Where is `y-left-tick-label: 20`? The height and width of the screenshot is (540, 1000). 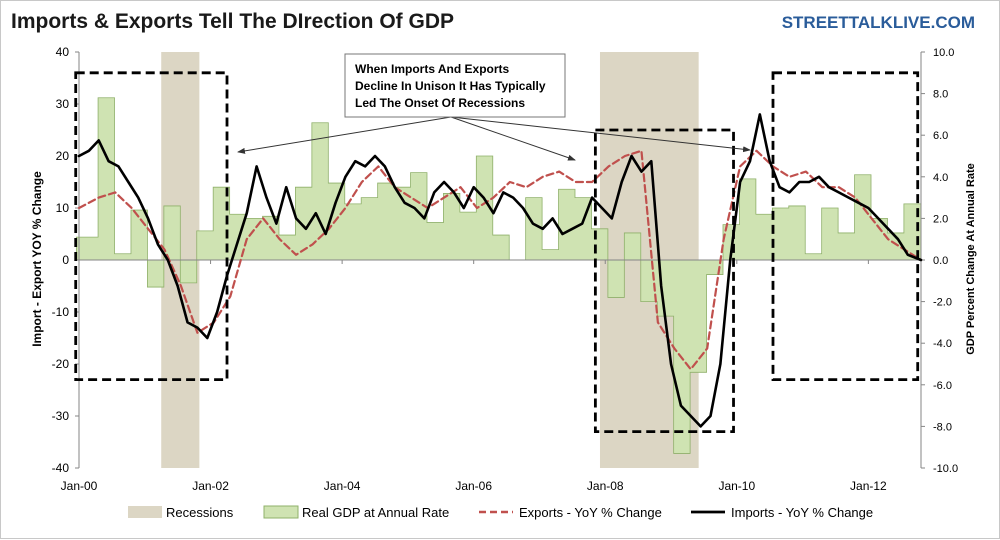 y-left-tick-label: 20 is located at coordinates (63, 156).